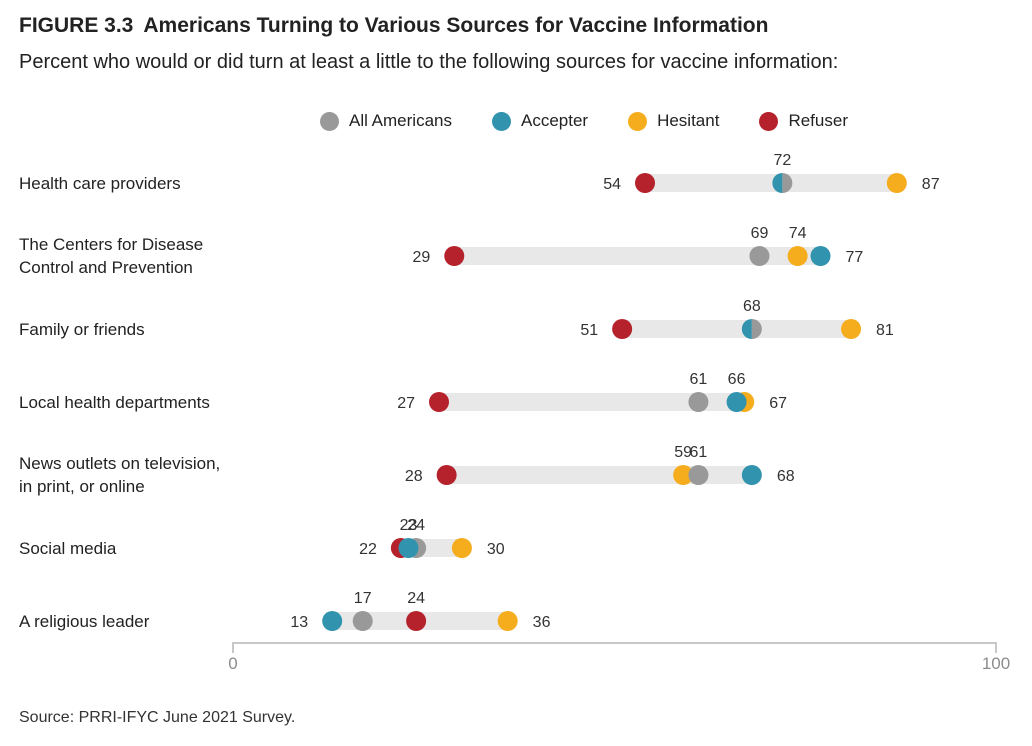  What do you see at coordinates (737, 379) in the screenshot?
I see `data-label: 66` at bounding box center [737, 379].